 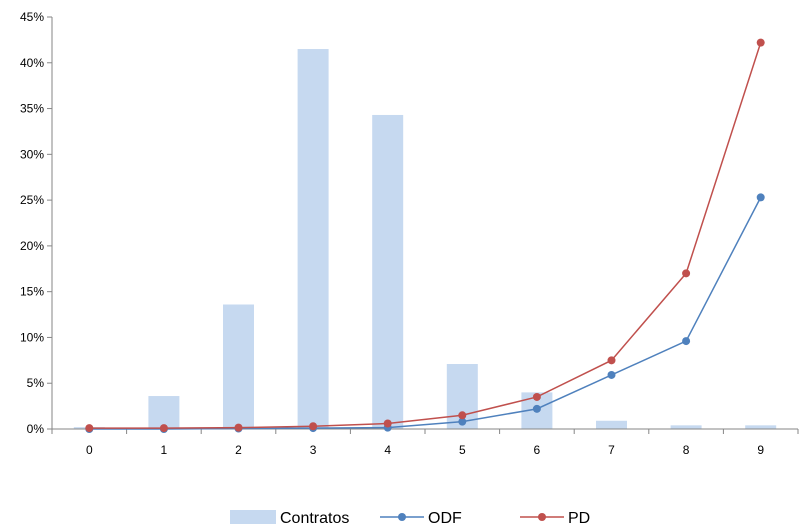 What do you see at coordinates (387, 450) in the screenshot?
I see `x-tick-label: 4` at bounding box center [387, 450].